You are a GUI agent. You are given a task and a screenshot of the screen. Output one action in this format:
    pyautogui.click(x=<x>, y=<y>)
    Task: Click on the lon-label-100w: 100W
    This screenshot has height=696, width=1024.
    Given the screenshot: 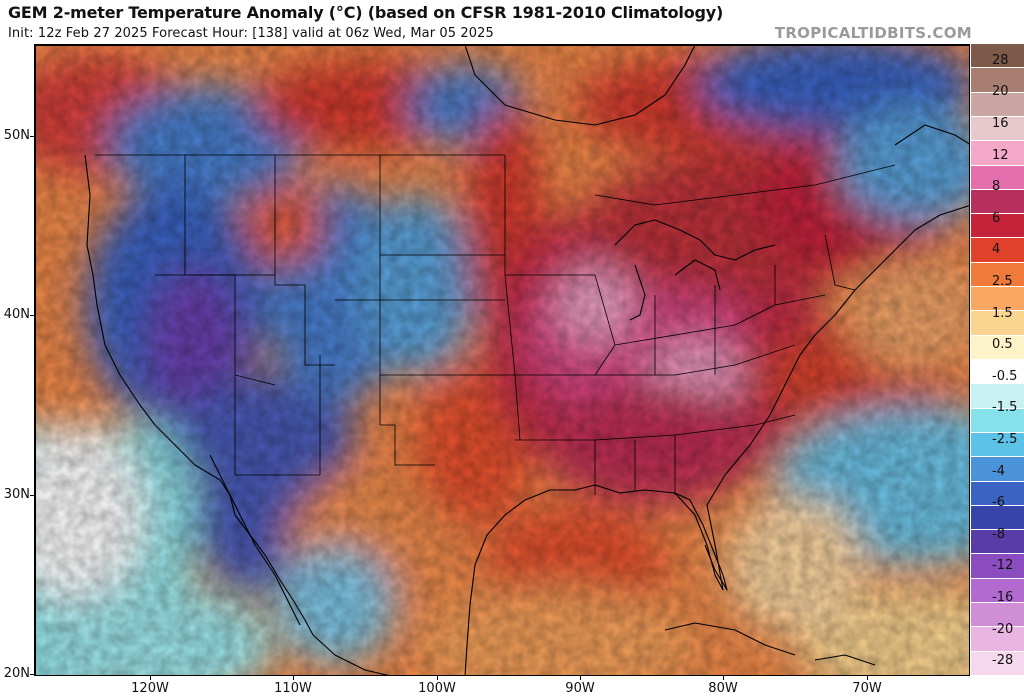 What is the action you would take?
    pyautogui.click(x=437, y=688)
    